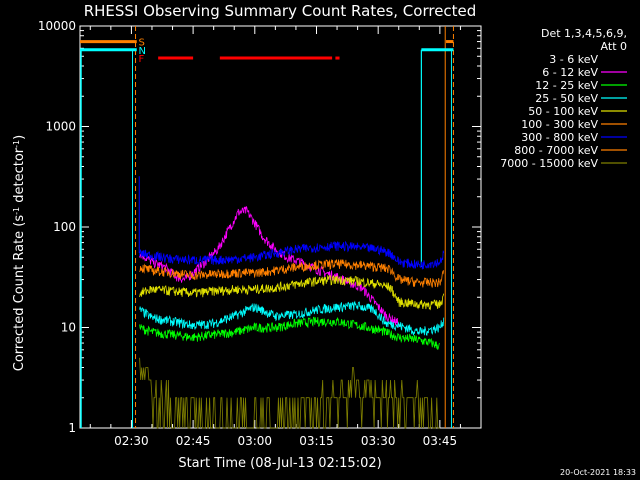 The height and width of the screenshot is (480, 640). What do you see at coordinates (566, 98) in the screenshot?
I see `legend-entry-label: 25 - 50 keV` at bounding box center [566, 98].